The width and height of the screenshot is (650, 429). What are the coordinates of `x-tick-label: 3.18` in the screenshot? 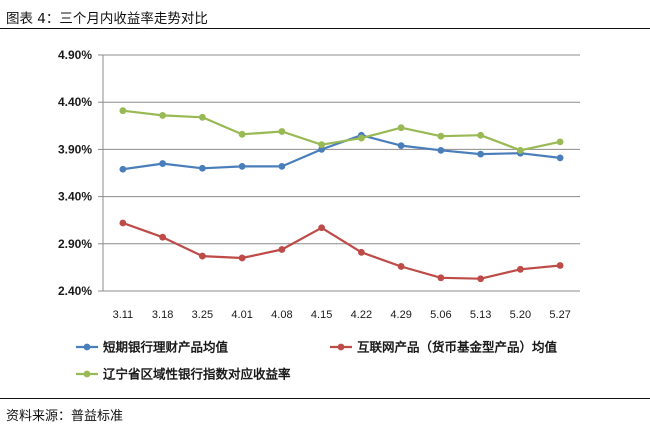 It's located at (162, 315).